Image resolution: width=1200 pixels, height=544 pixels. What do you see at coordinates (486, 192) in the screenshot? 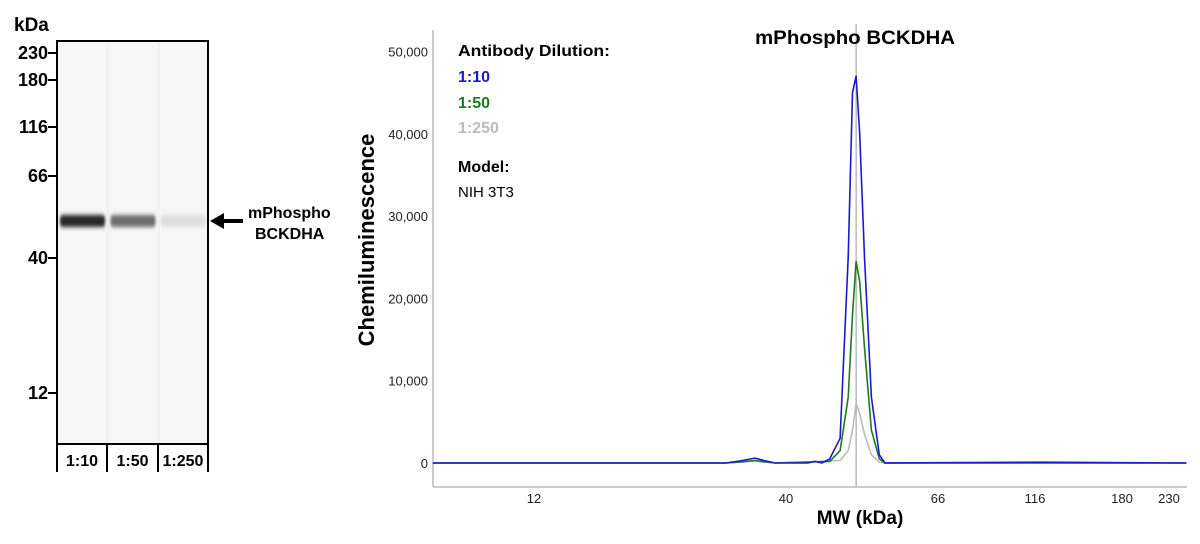
I see `legend-model-value: NIH 3T3` at bounding box center [486, 192].